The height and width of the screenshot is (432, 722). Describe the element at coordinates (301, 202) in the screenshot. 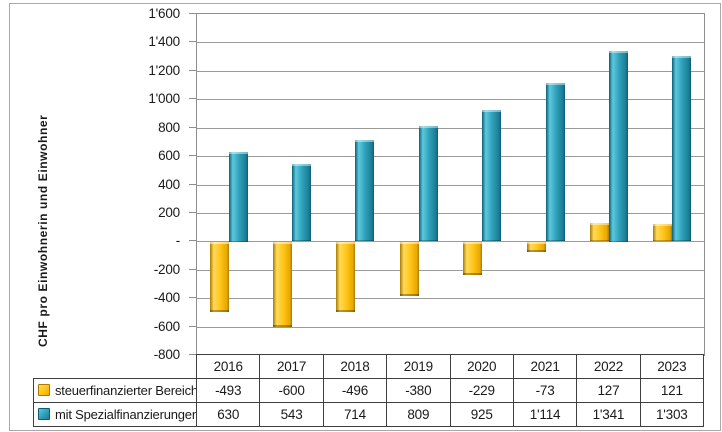

I see `bar-series2-2017` at that location.